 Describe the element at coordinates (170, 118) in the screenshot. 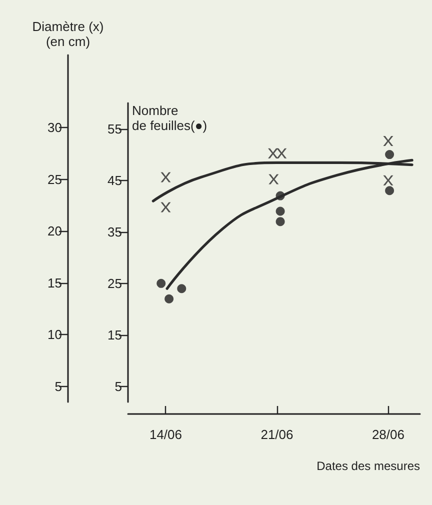

I see `y-axis-title: Nombre de feuilles(●)` at that location.